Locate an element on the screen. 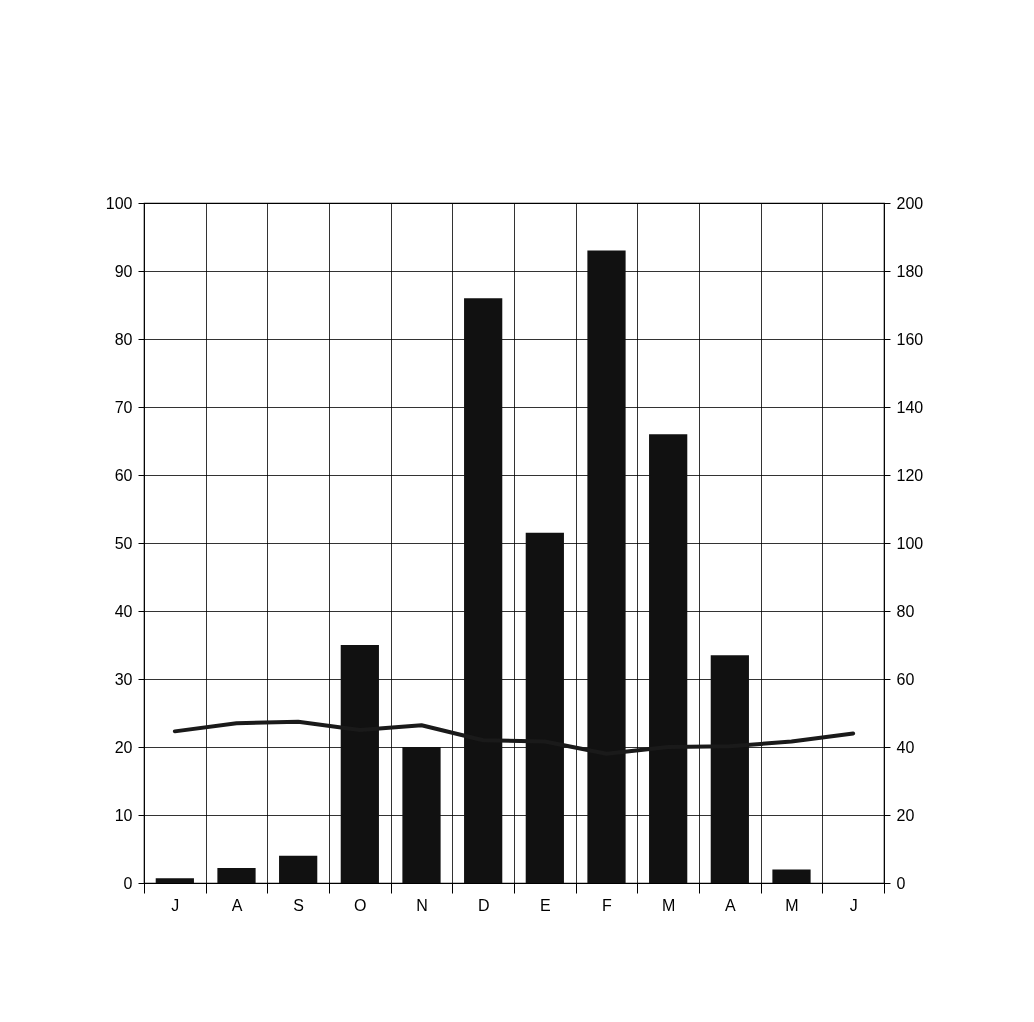 Image resolution: width=1034 pixels, height=1022 pixels. y-tick-label: 10 is located at coordinates (123, 815).